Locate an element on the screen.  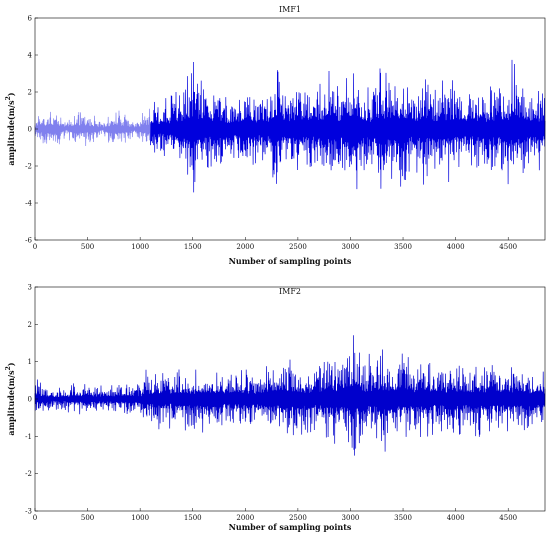
imf2-x-tick-label: 500 is located at coordinates (87, 518).